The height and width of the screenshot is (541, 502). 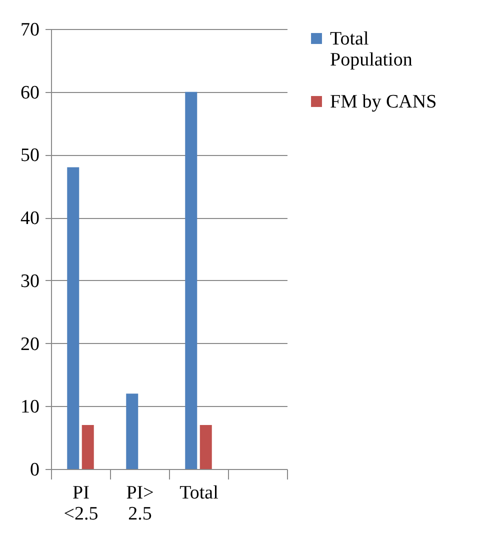 I want to click on y-tick-label: 50, so click(x=30, y=155).